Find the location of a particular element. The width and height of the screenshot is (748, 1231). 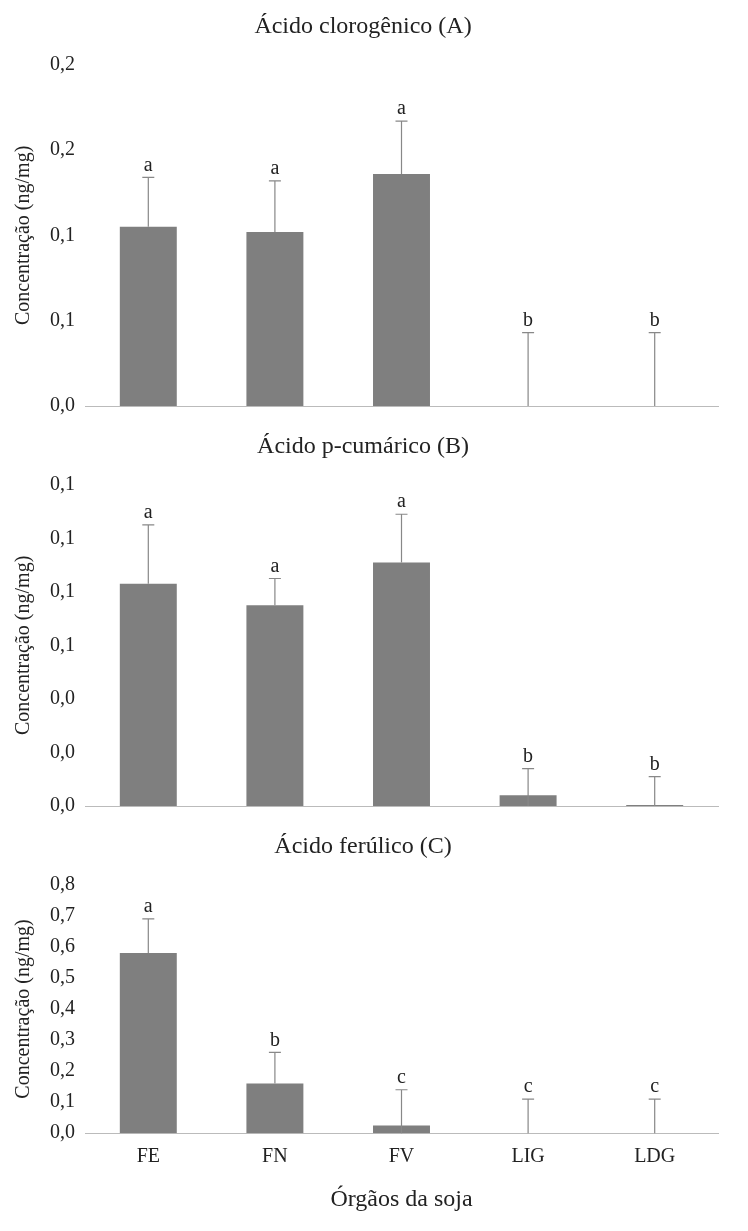

x-tick-label: FE is located at coordinates (148, 1155).